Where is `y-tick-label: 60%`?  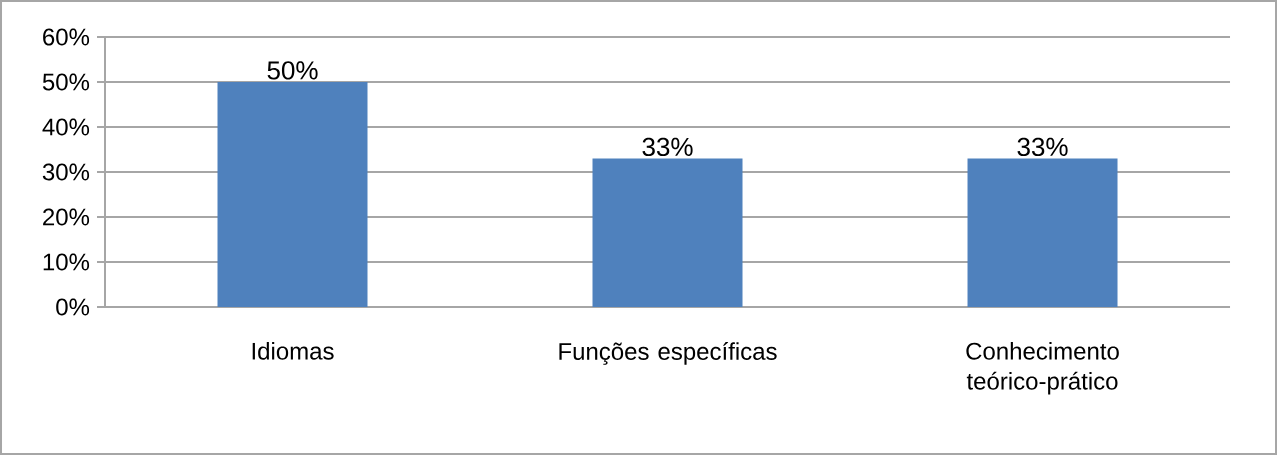 y-tick-label: 60% is located at coordinates (66, 37).